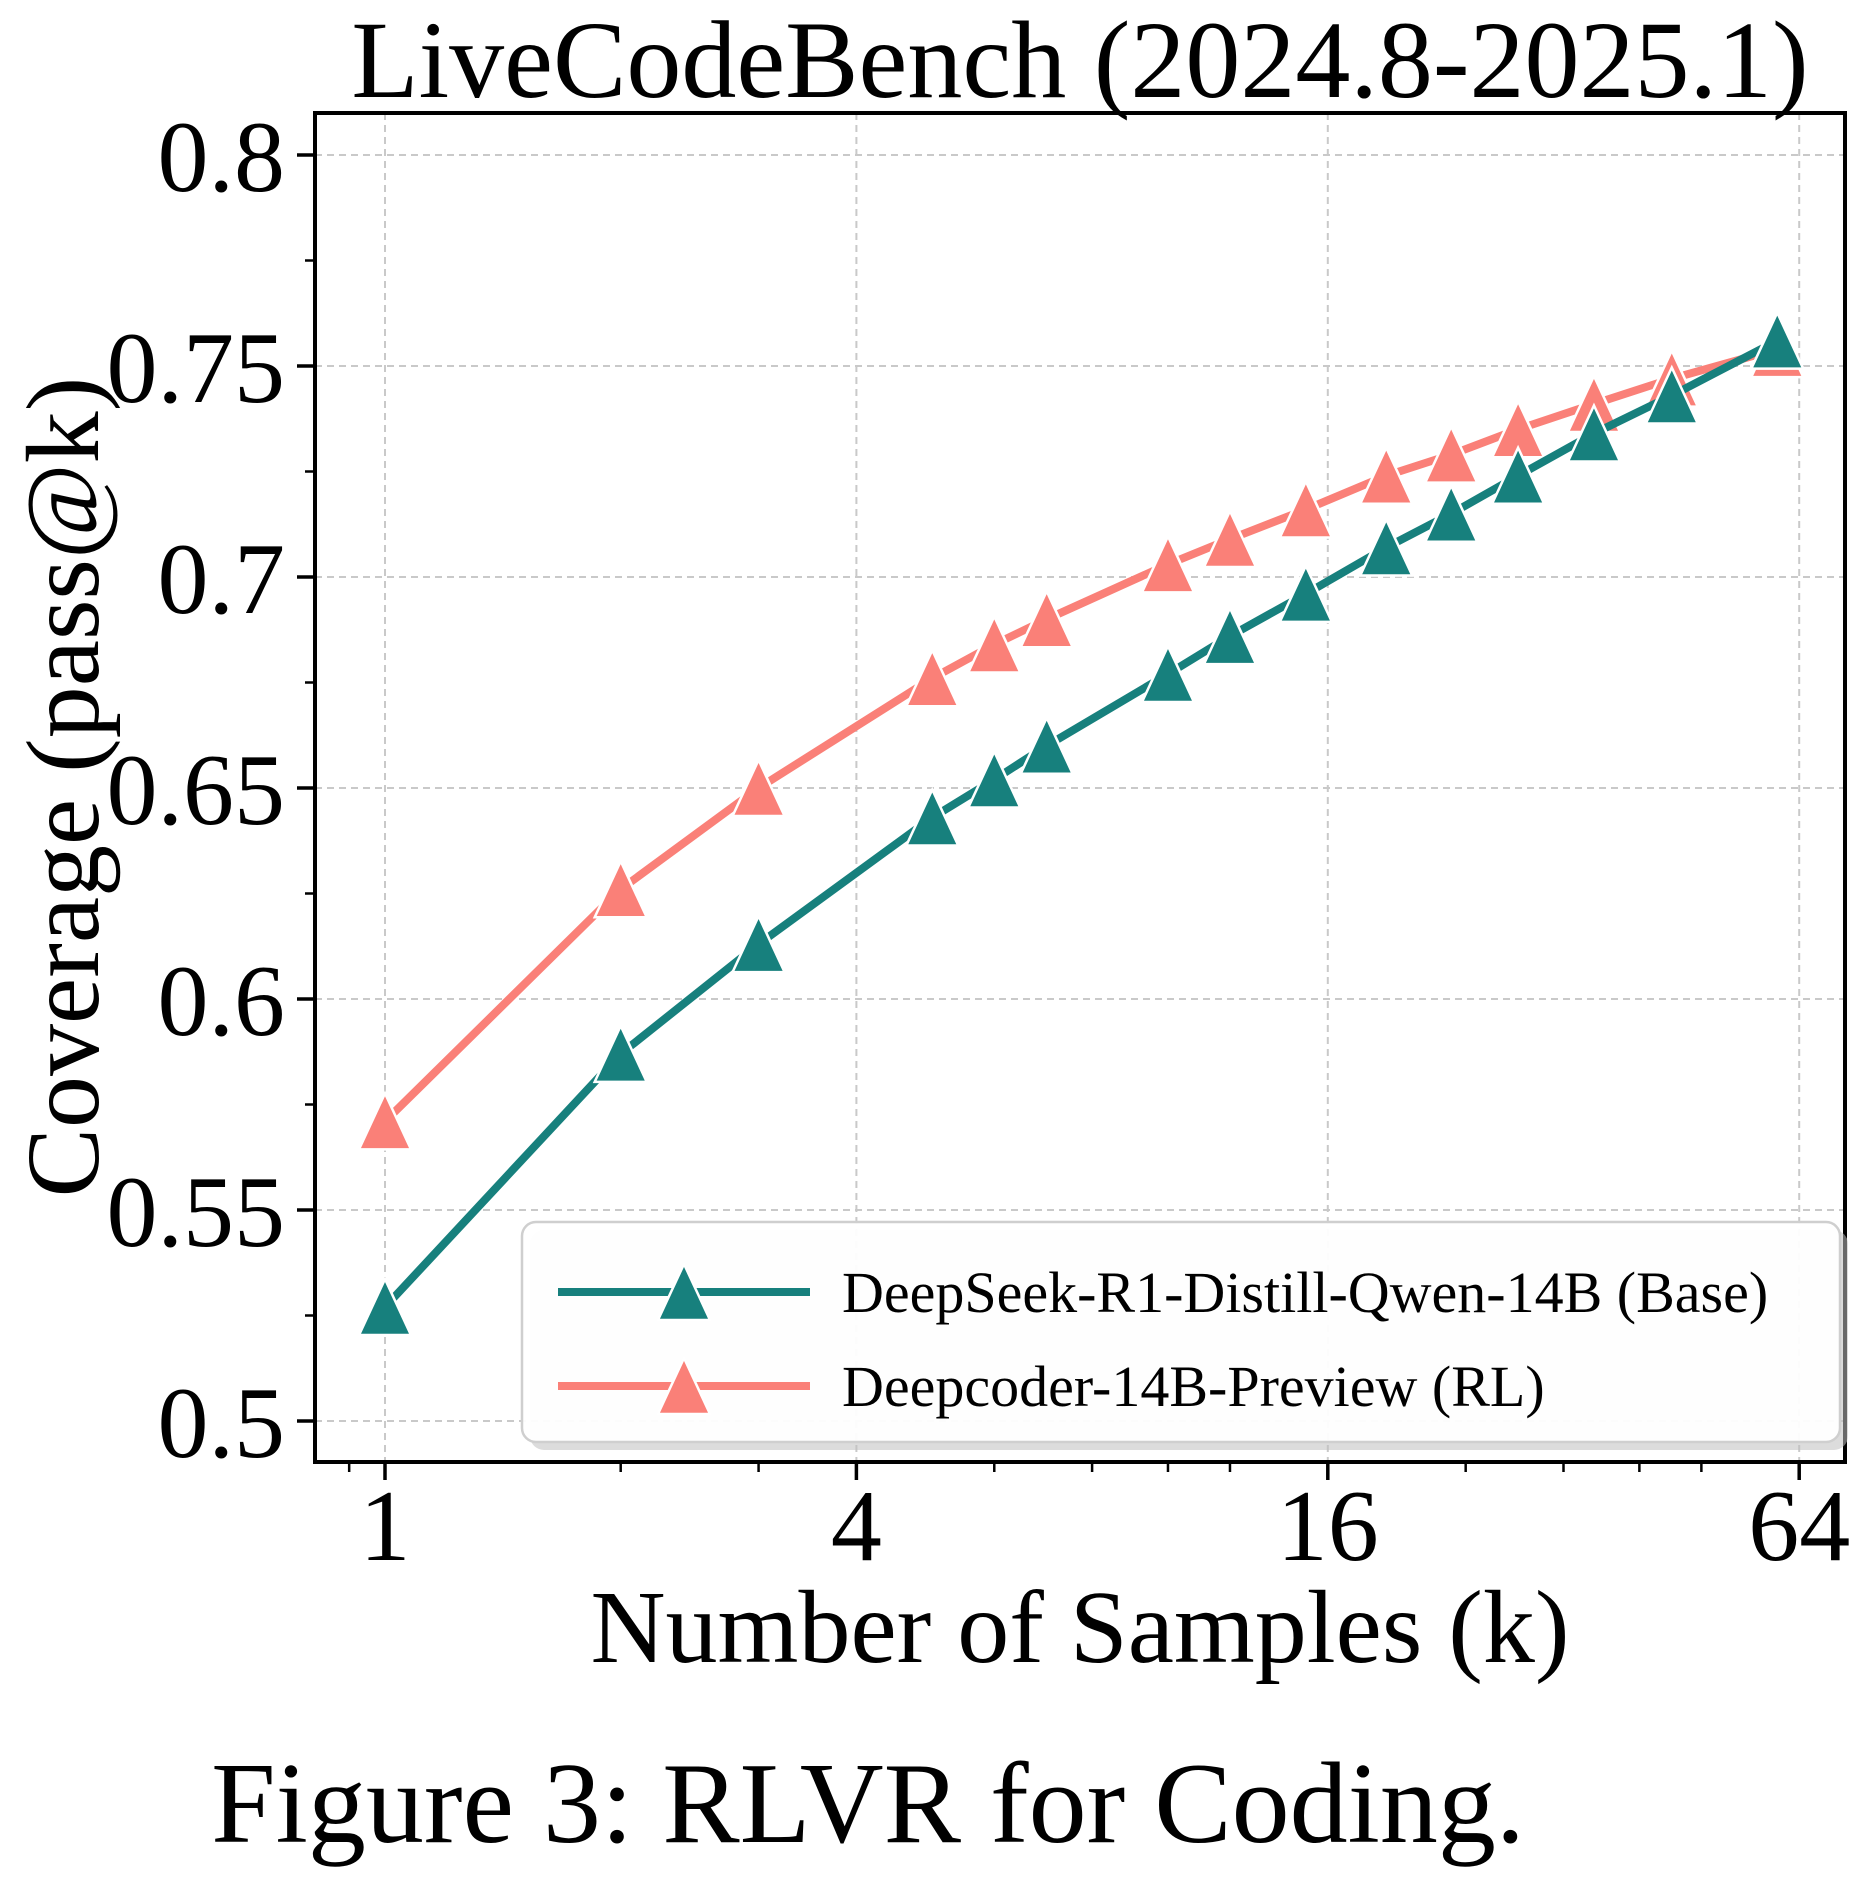  I want to click on legend-label: Deepcoder-14B-Preview (RL), so click(1193, 1386).